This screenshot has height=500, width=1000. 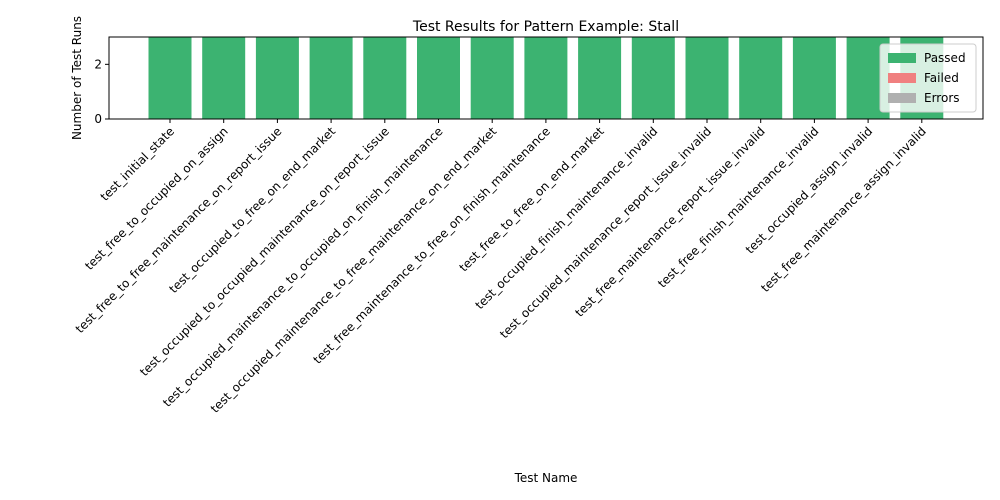 What do you see at coordinates (77, 78) in the screenshot?
I see `y-axis-label: Number of Test Runs` at bounding box center [77, 78].